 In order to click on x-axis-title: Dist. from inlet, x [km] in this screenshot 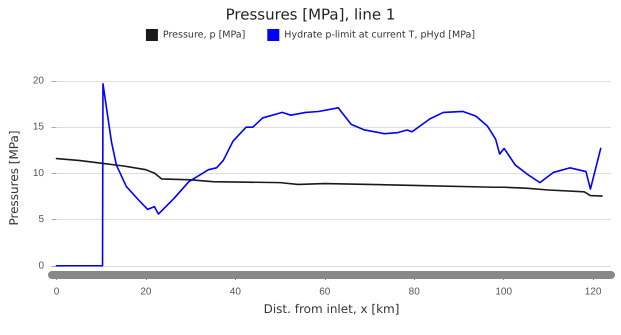, I will do `click(332, 309)`.